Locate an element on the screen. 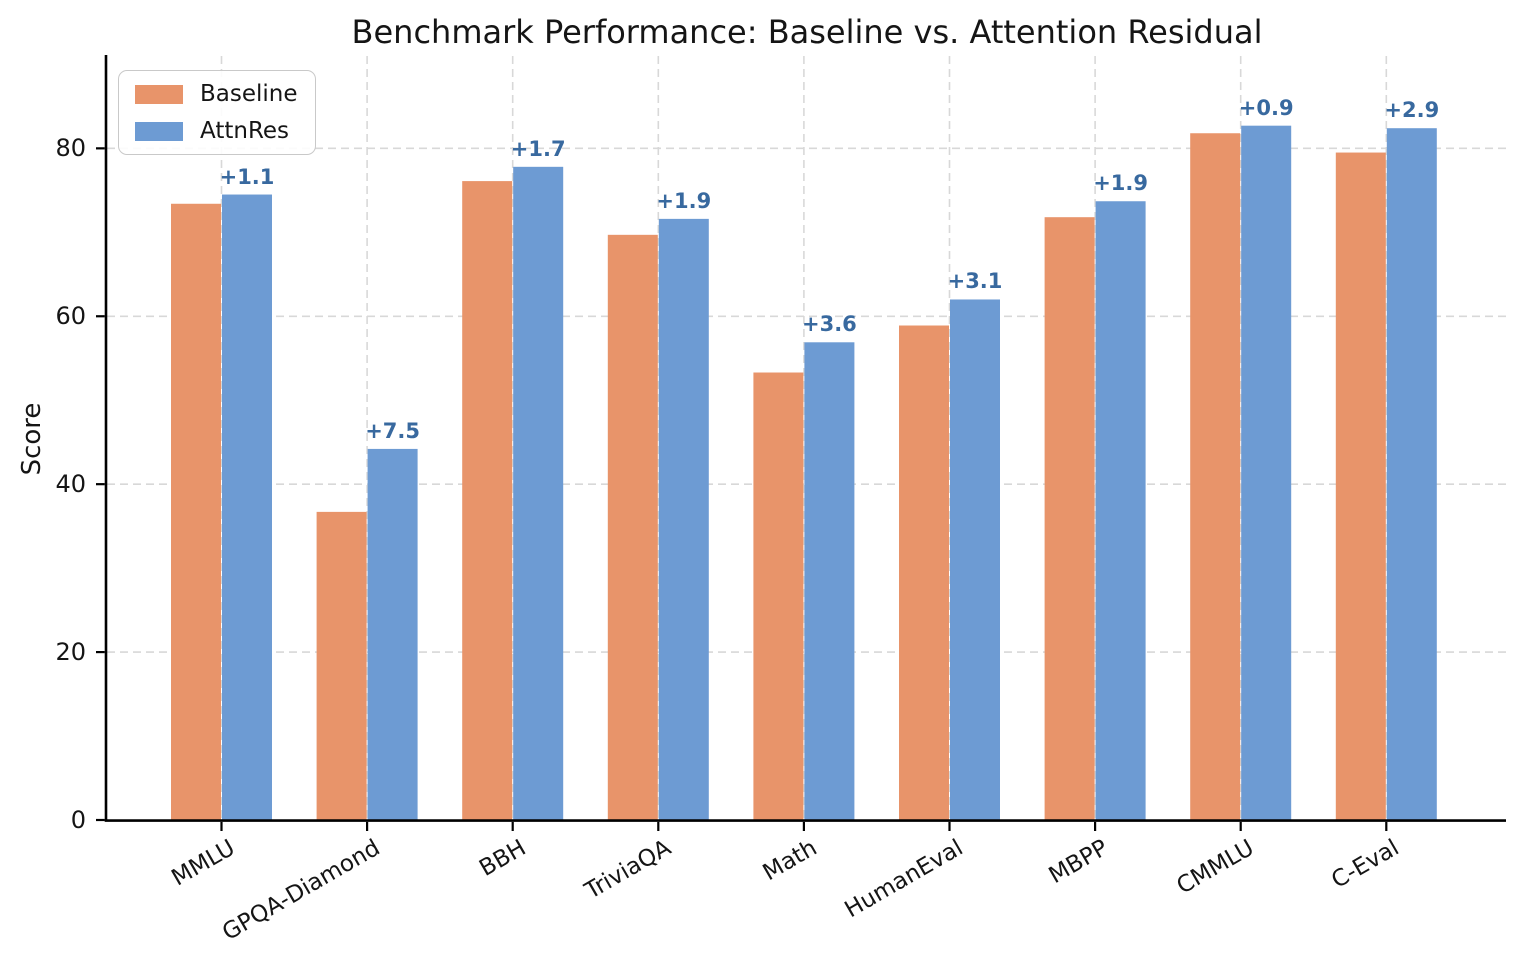 This screenshot has height=973, width=1519. bar-attnres-BBH is located at coordinates (538, 493).